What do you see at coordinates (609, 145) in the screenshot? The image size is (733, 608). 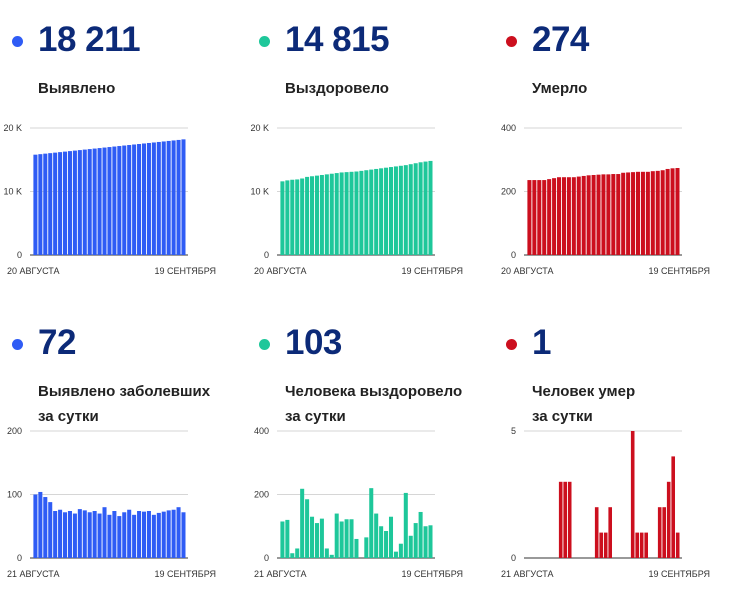 I see `panel-deaths-total: 274 Умерло 0 200 400 20 АВГУСТА 19 СЕНТЯБРЯ` at bounding box center [609, 145].